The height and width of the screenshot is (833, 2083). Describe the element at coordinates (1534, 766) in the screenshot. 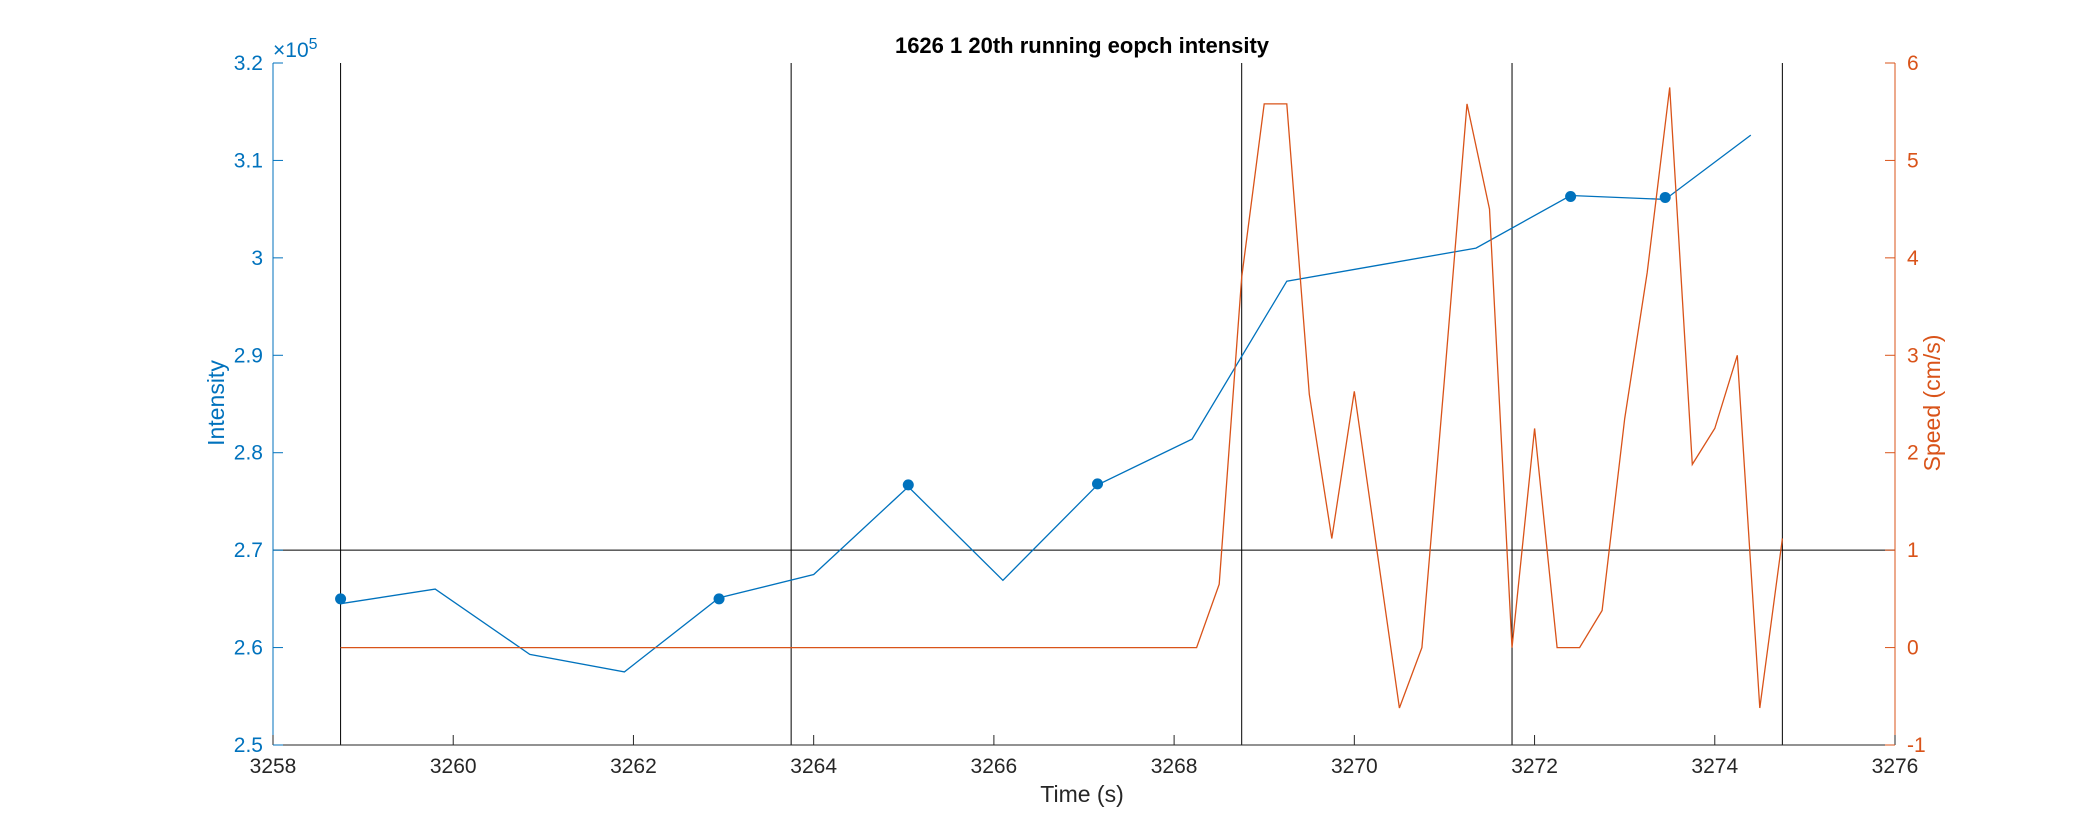

I see `x-tick-label: 3272` at that location.